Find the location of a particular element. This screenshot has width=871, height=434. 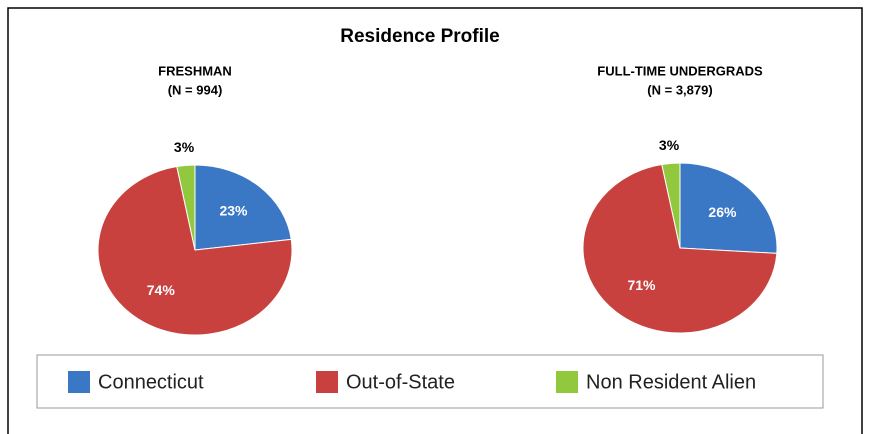

data-label: 74% is located at coordinates (161, 290).